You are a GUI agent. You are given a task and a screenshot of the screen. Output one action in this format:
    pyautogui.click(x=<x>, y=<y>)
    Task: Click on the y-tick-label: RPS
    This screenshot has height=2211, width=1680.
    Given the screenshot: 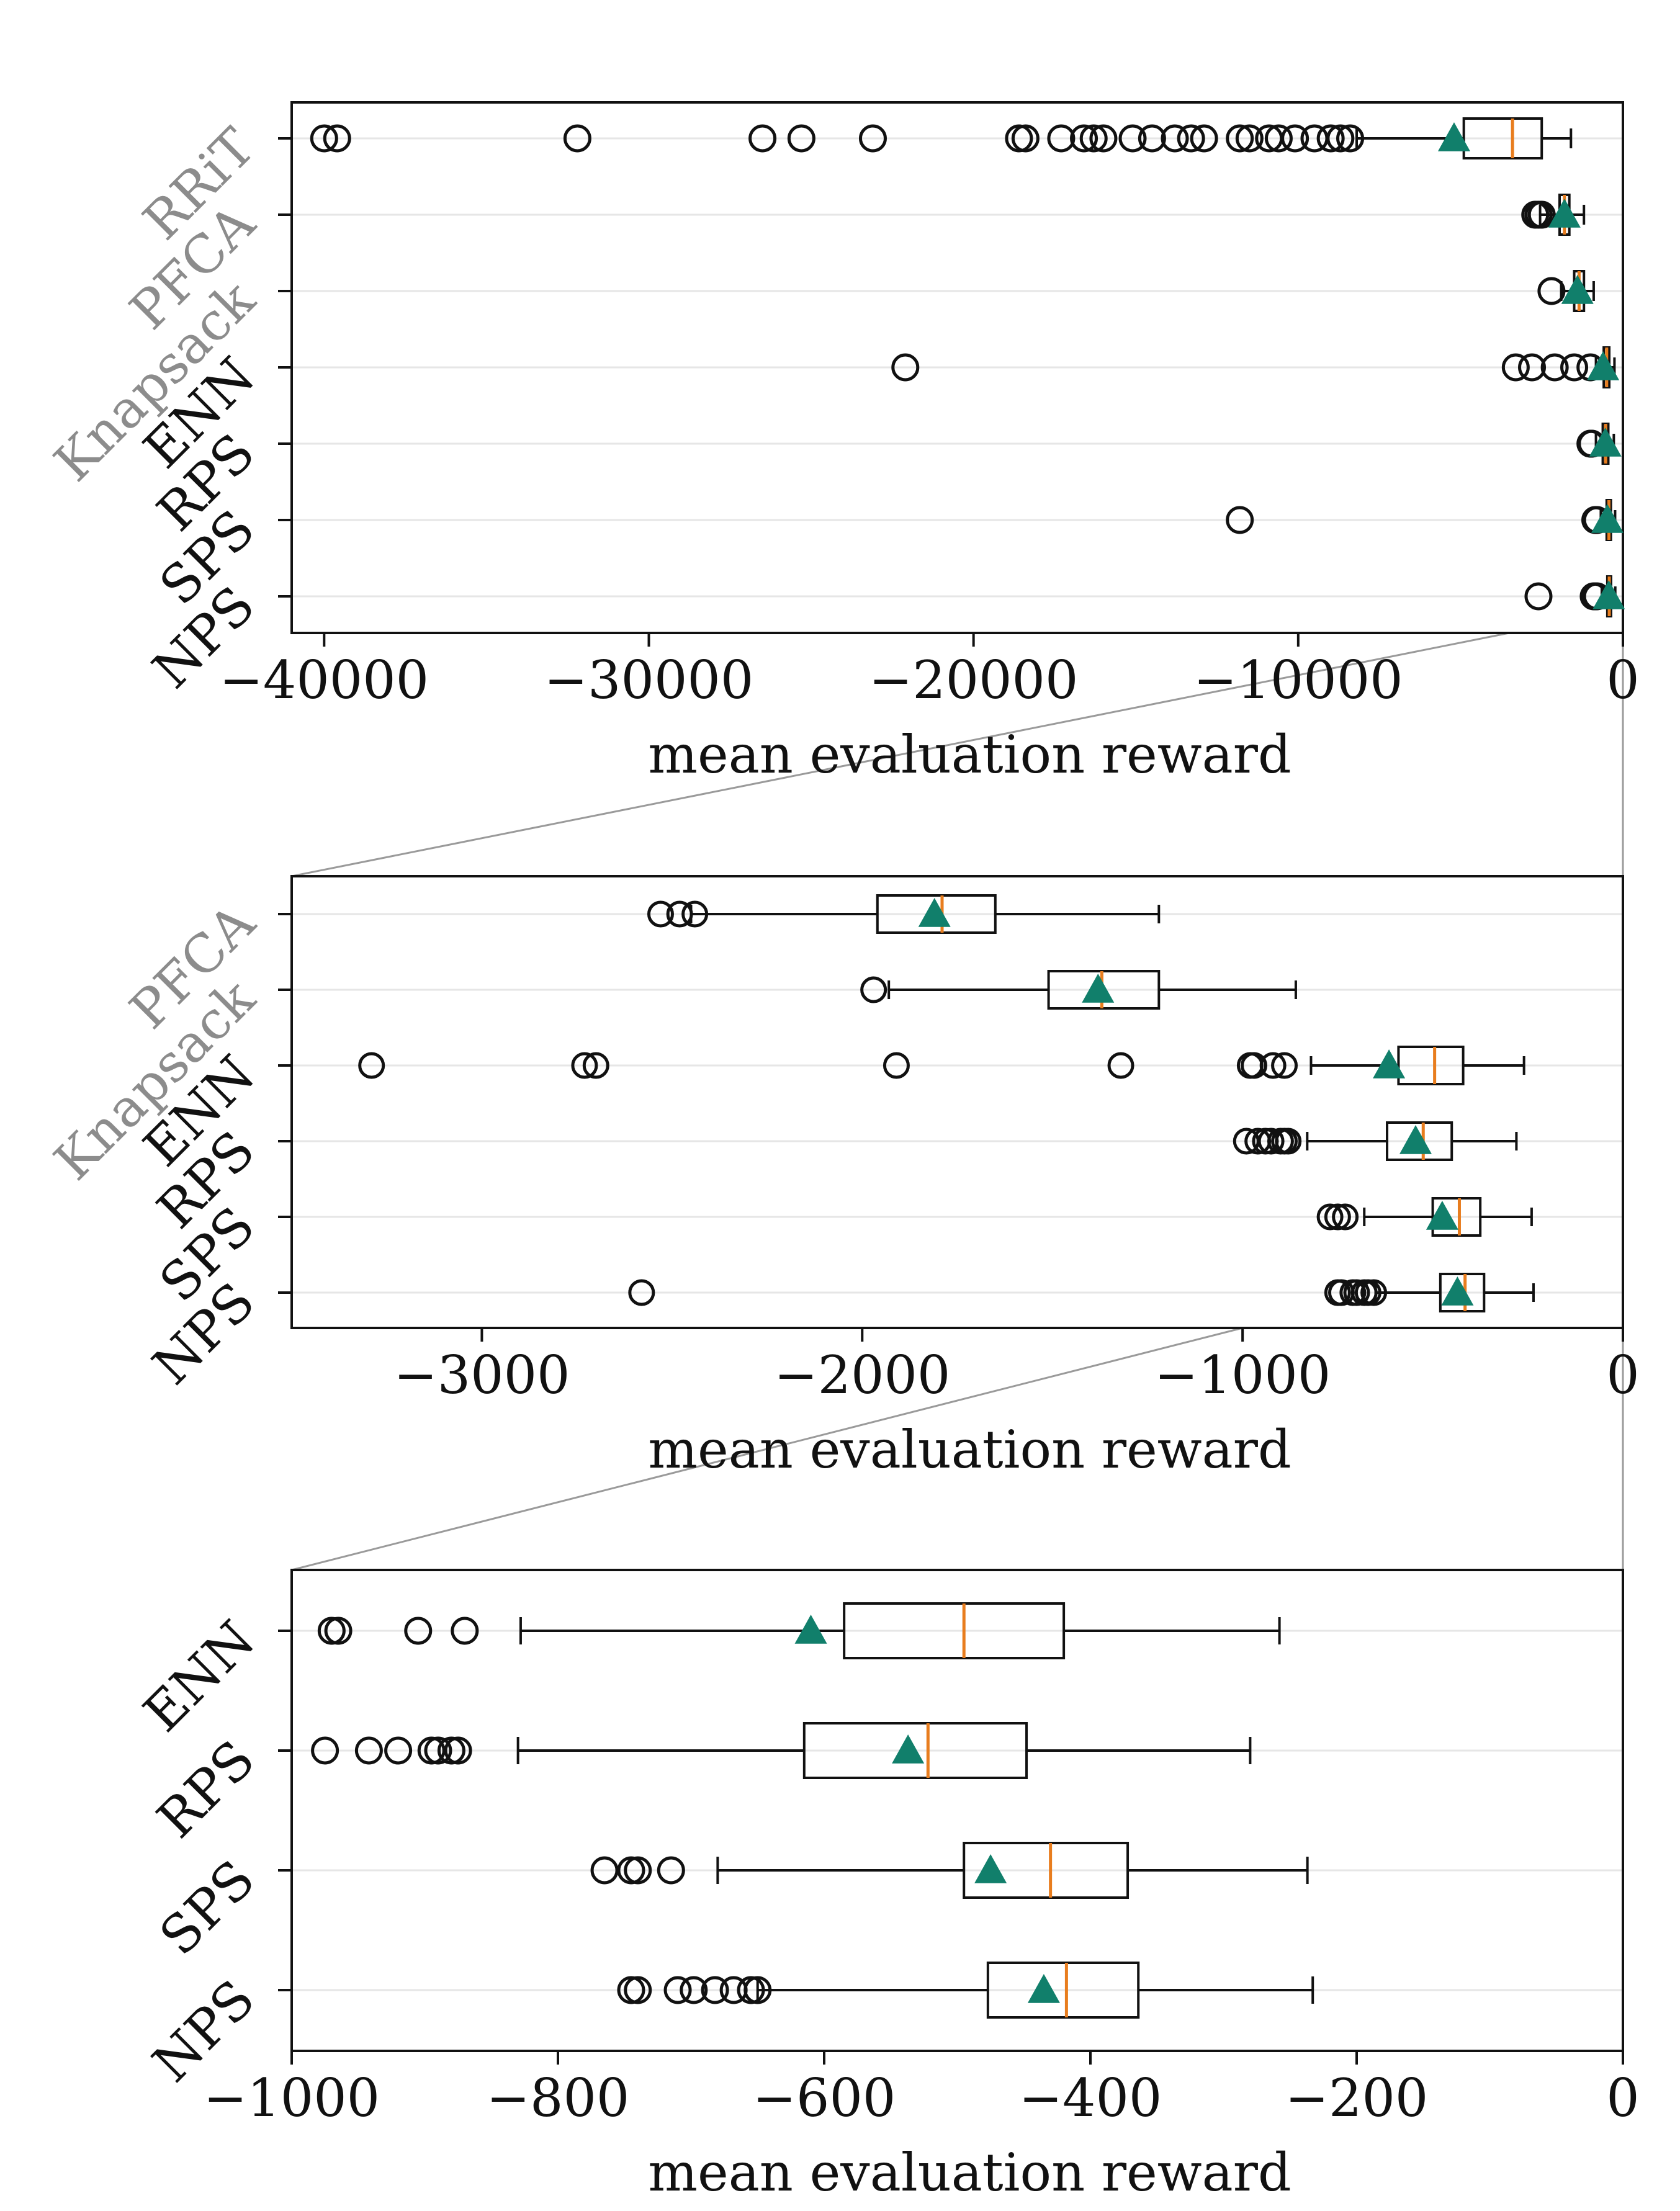 What is the action you would take?
    pyautogui.click(x=206, y=1790)
    